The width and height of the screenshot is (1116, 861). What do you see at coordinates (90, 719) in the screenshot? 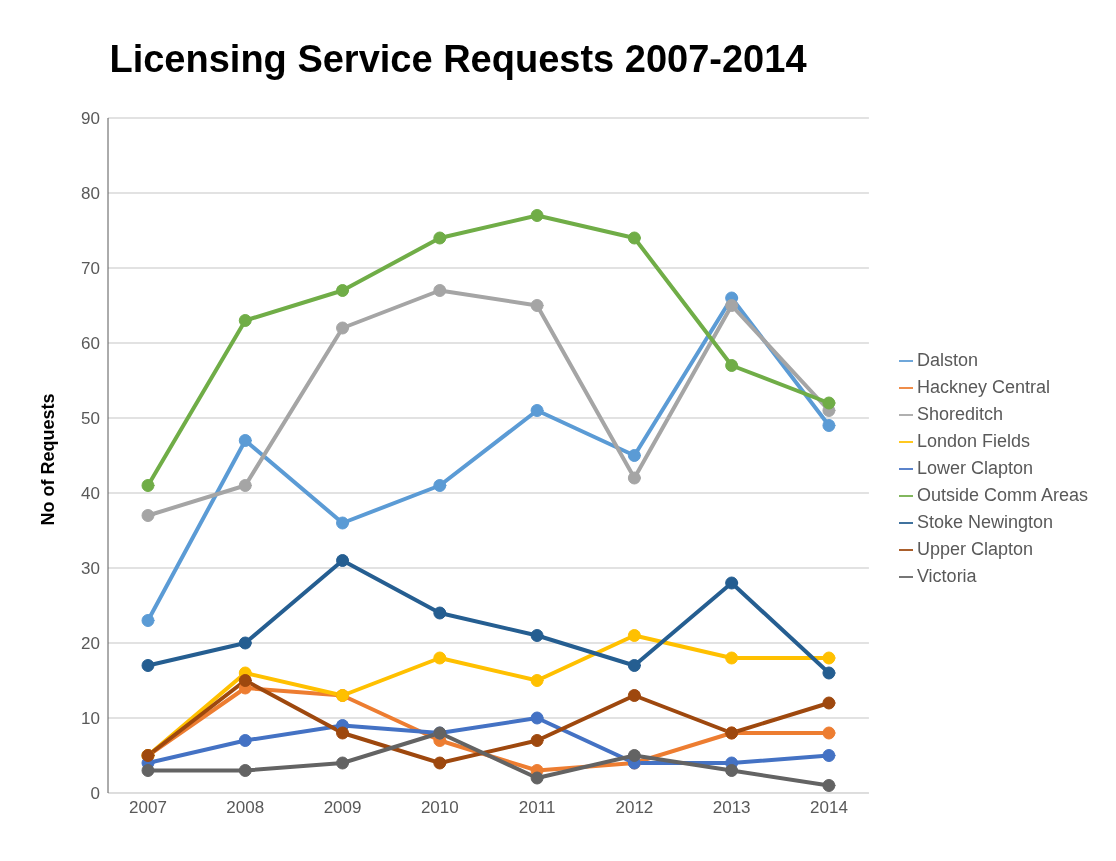
I see `y-tick-label: 10` at bounding box center [90, 719].